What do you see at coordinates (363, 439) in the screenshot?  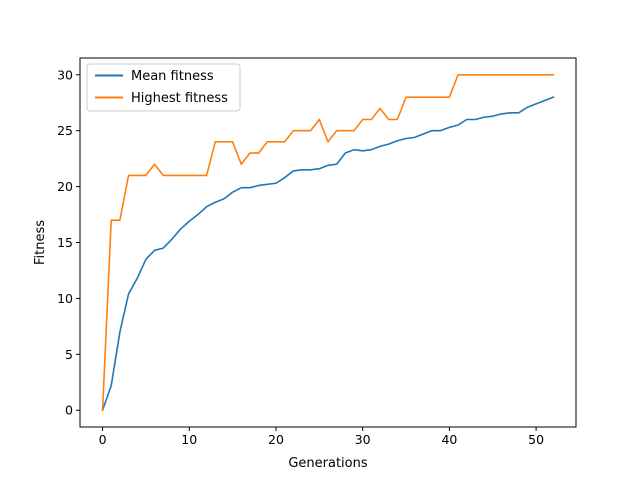 I see `x-tick-label: 30` at bounding box center [363, 439].